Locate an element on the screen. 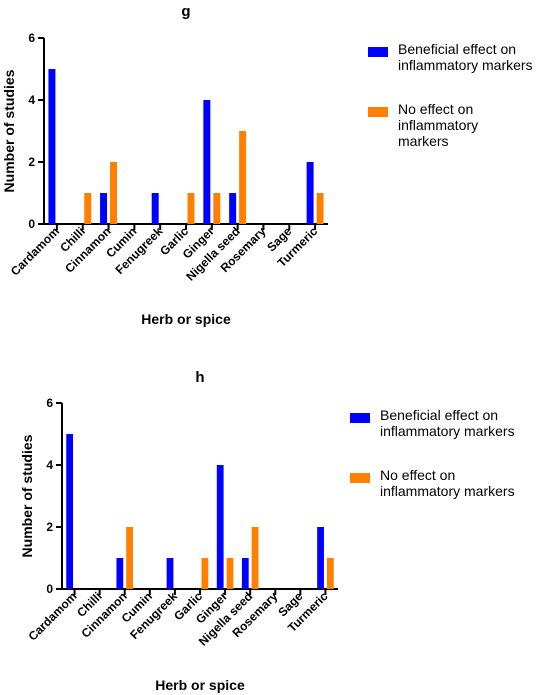  legend-label: markers is located at coordinates (423, 141).